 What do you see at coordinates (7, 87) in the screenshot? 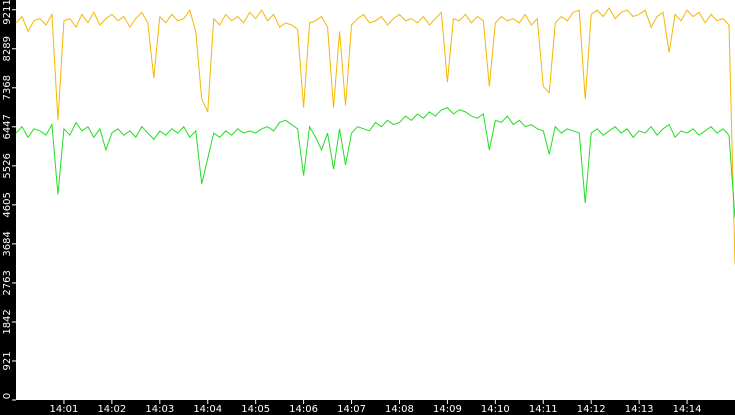
I see `y-tick-label: 7368` at bounding box center [7, 87].